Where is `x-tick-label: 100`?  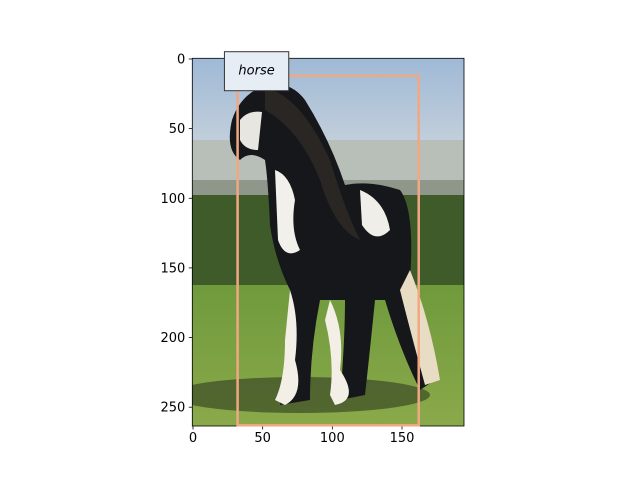 x-tick-label: 100 is located at coordinates (332, 438).